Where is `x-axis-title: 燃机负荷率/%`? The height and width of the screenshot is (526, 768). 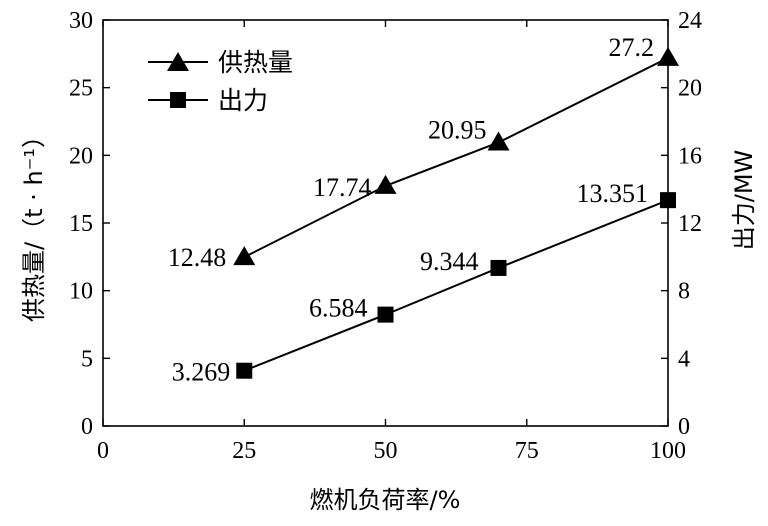
x-axis-title: 燃机负荷率/% is located at coordinates (385, 500).